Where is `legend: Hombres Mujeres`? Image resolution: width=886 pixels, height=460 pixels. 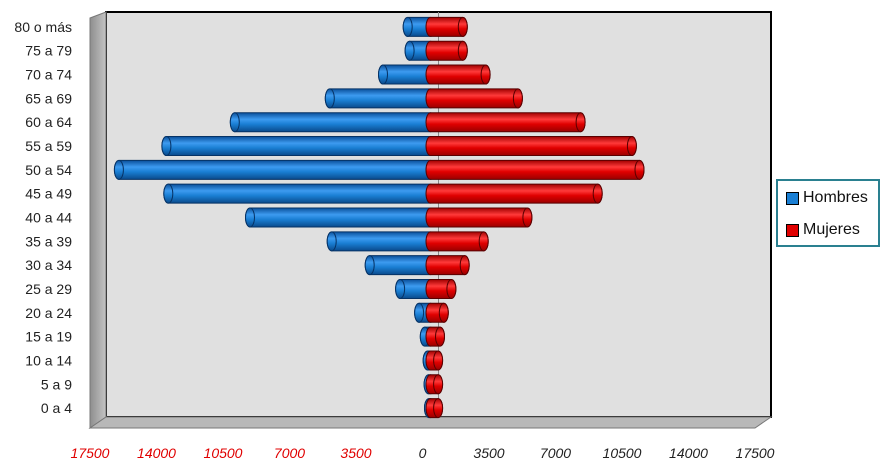
legend: Hombres Mujeres is located at coordinates (828, 213).